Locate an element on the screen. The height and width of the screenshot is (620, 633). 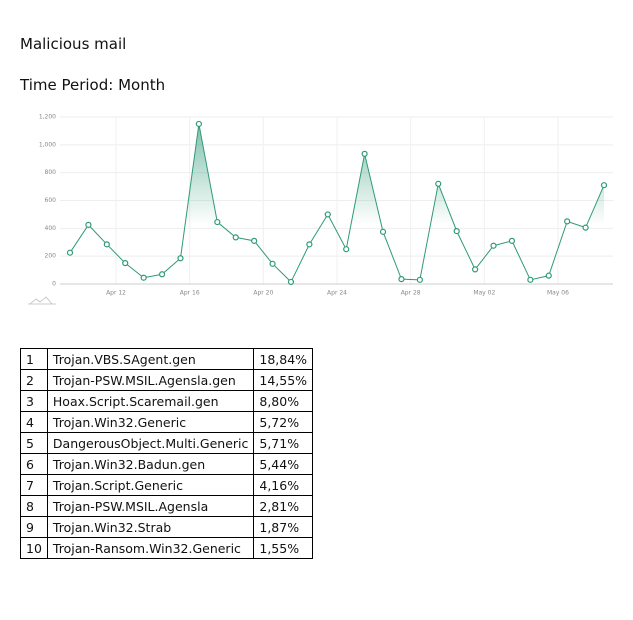
table-row: 4 Trojan.Win32.Generic 5,72% is located at coordinates (167, 422).